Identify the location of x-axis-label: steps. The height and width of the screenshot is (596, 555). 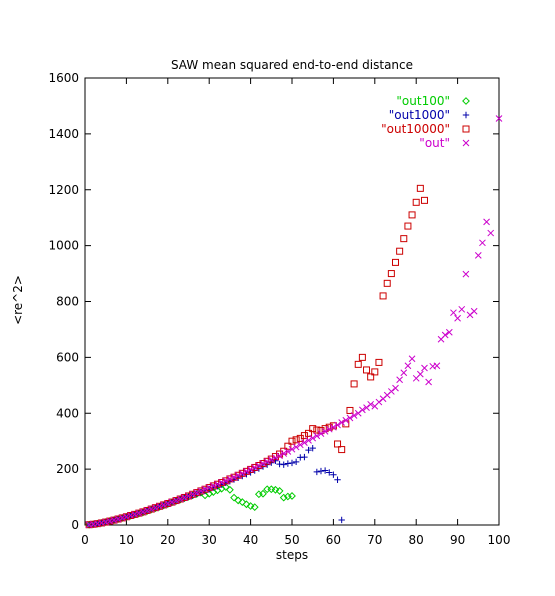
(292, 555).